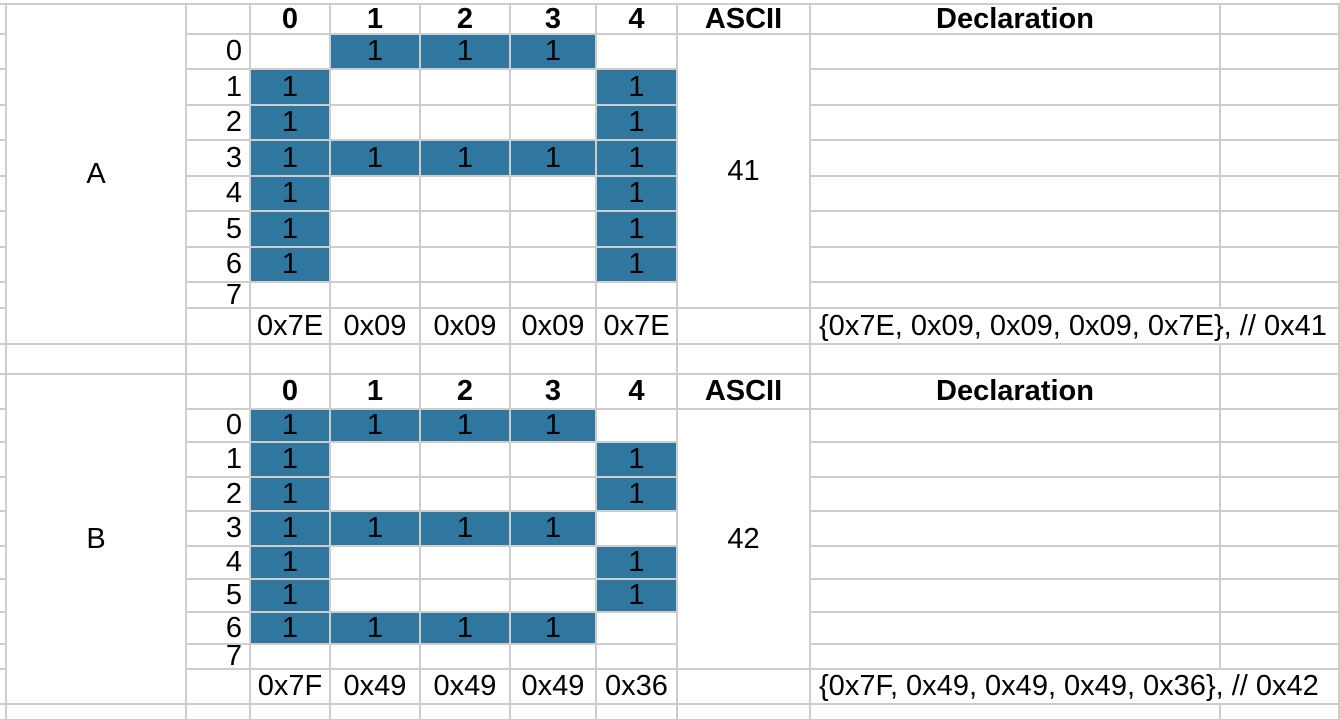  Describe the element at coordinates (554, 230) in the screenshot. I see `a-bitmap-r5-c3` at that location.